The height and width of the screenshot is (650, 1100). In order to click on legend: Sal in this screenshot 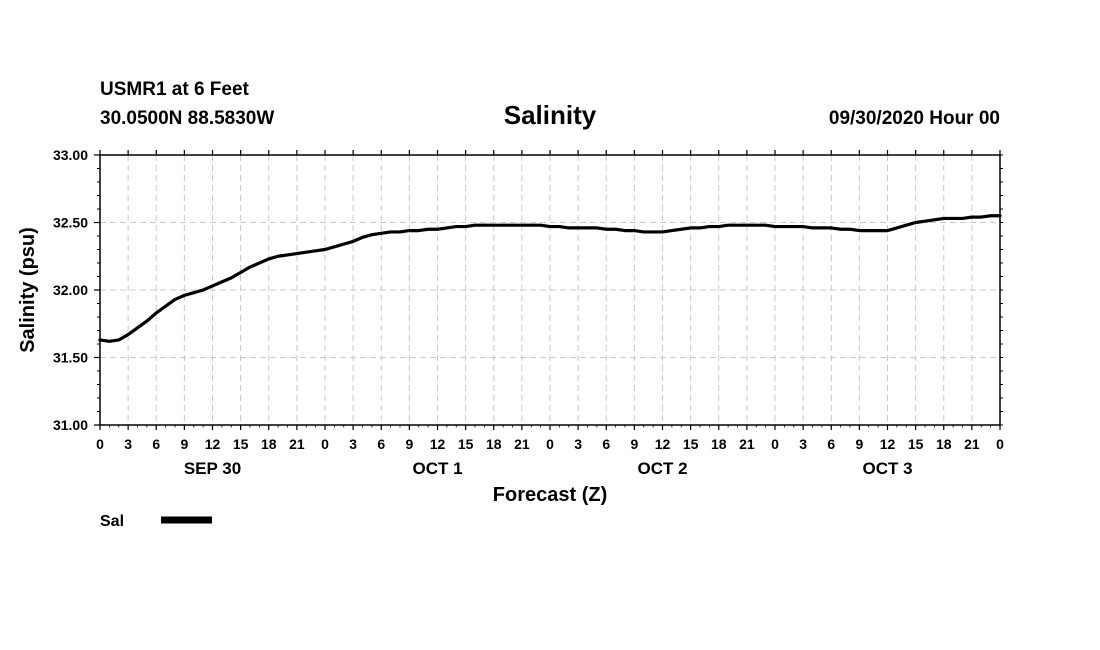, I will do `click(156, 521)`.